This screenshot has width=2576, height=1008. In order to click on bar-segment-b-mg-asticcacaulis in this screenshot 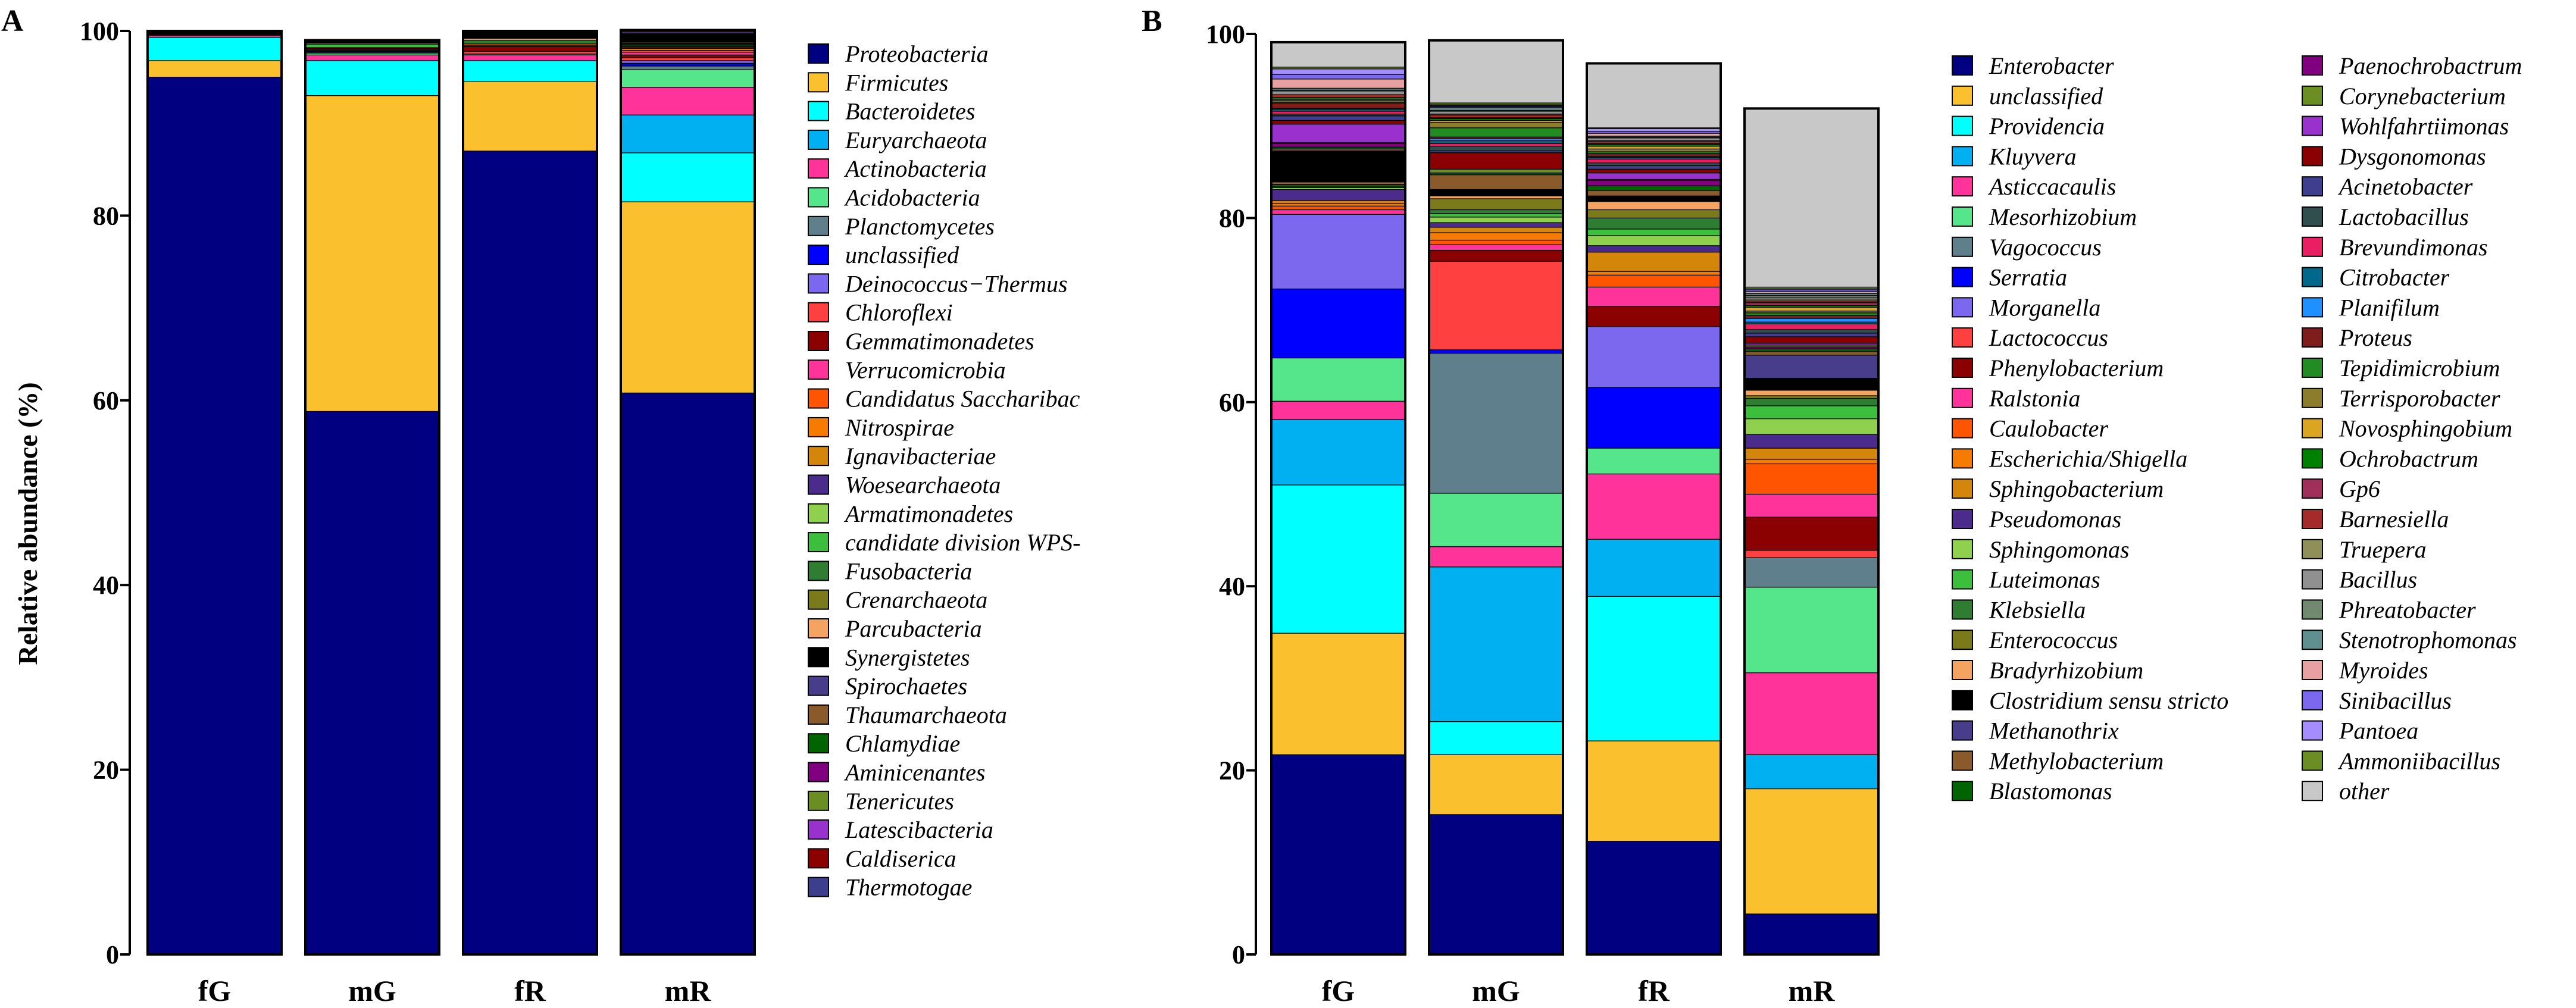, I will do `click(1496, 557)`.